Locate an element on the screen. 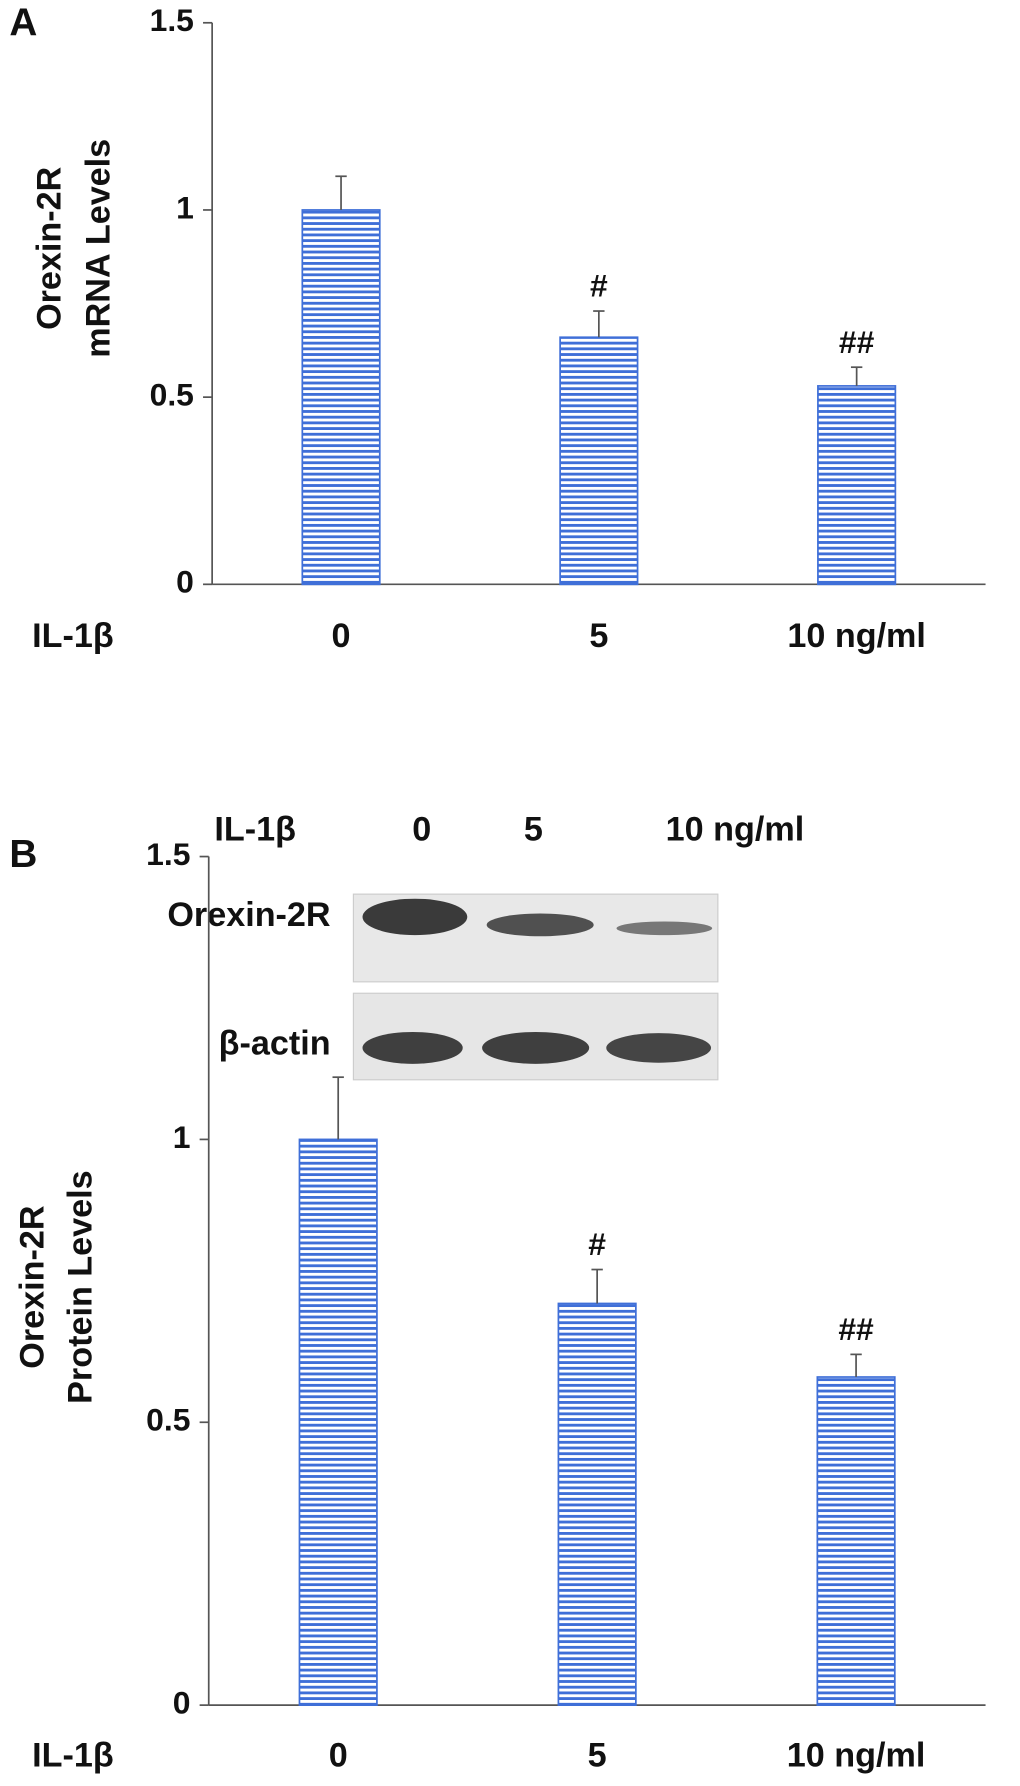 This screenshot has height=1786, width=1020. panel-label: A is located at coordinates (23, 22).